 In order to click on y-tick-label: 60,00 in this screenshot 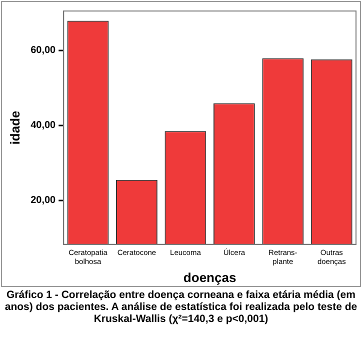, I will do `click(43, 50)`.